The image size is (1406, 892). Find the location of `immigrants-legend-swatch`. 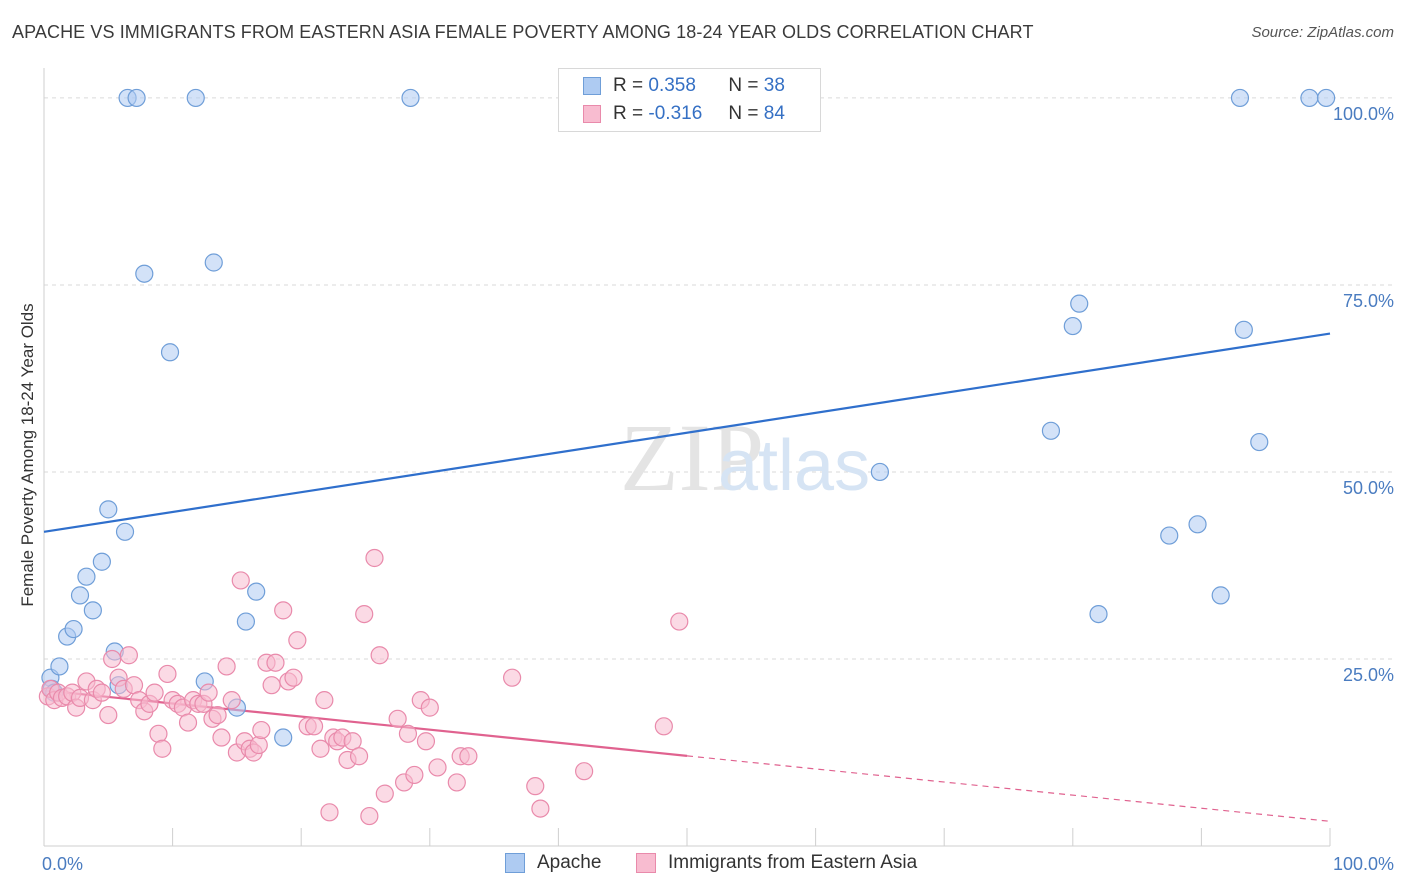

immigrants-legend-swatch is located at coordinates (646, 863).